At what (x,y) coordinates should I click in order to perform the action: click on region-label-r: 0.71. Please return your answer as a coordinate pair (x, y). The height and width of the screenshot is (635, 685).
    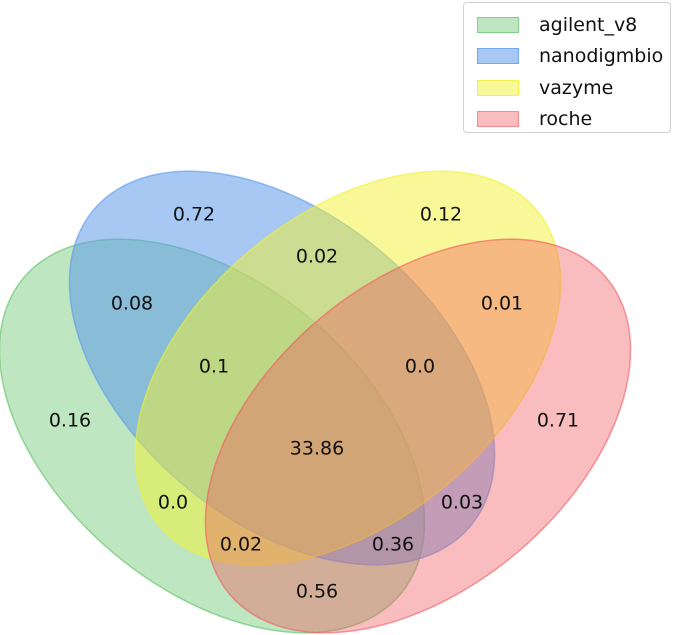
    Looking at the image, I should click on (558, 421).